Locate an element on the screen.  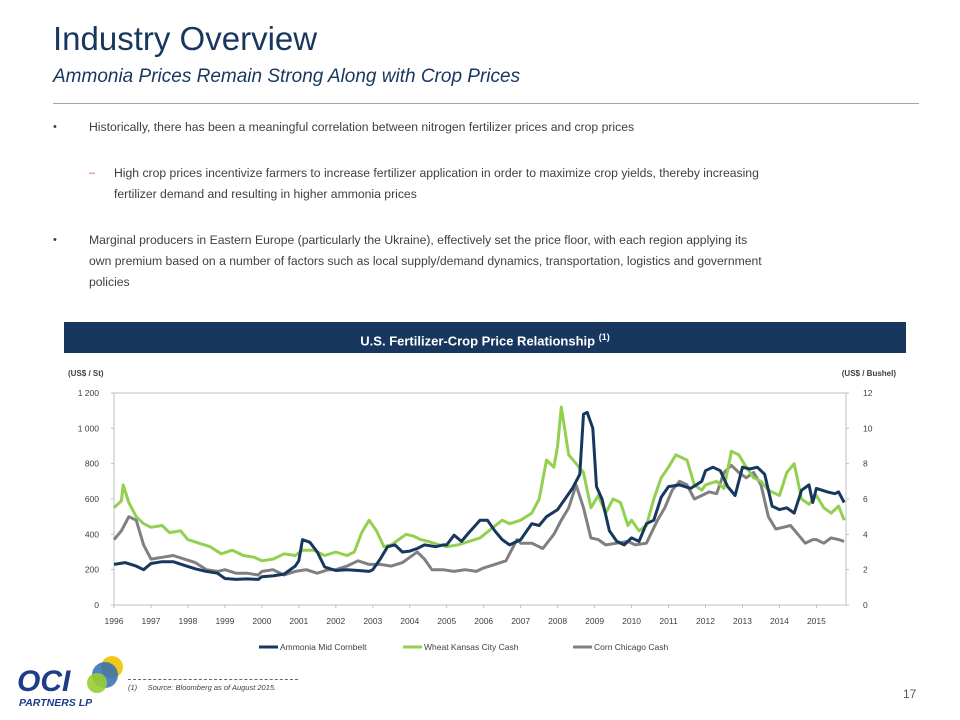
y-right-tick-label: 2 is located at coordinates (865, 570).